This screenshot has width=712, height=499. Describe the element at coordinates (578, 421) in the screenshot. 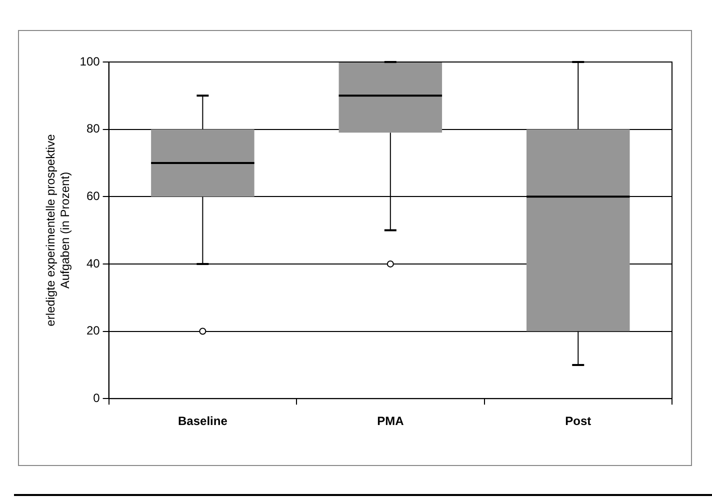

I see `x-tick-label: Post` at that location.